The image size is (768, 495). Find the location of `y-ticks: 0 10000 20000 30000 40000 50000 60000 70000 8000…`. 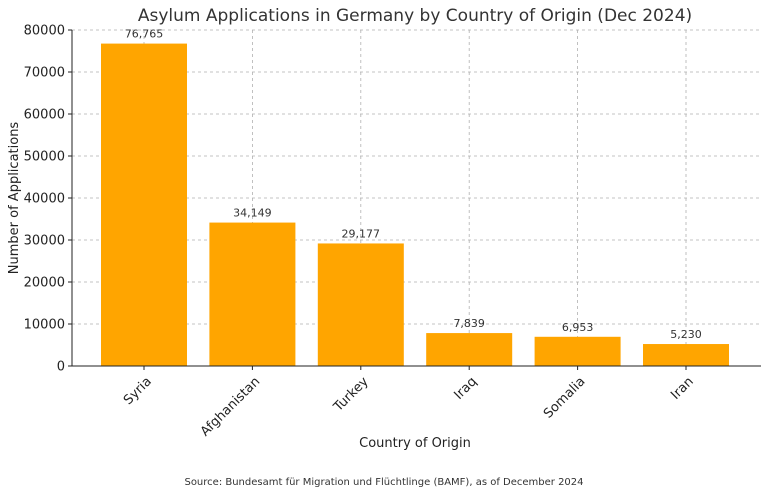

y-ticks: 0 10000 20000 30000 40000 50000 60000 70000 8000… is located at coordinates (48, 199).